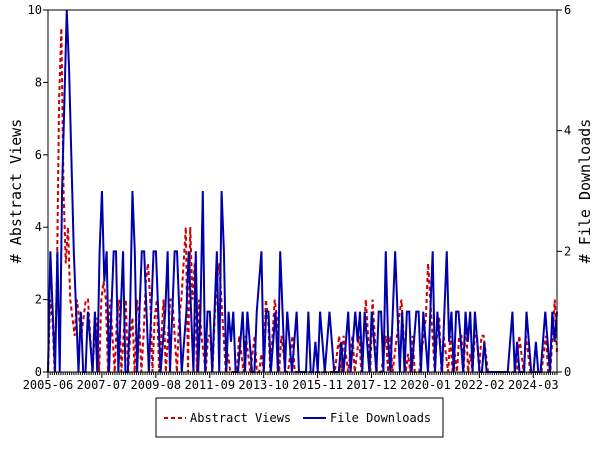 Image resolution: width=600 pixels, height=450 pixels. What do you see at coordinates (38, 82) in the screenshot?
I see `y-tick-label: 8` at bounding box center [38, 82].